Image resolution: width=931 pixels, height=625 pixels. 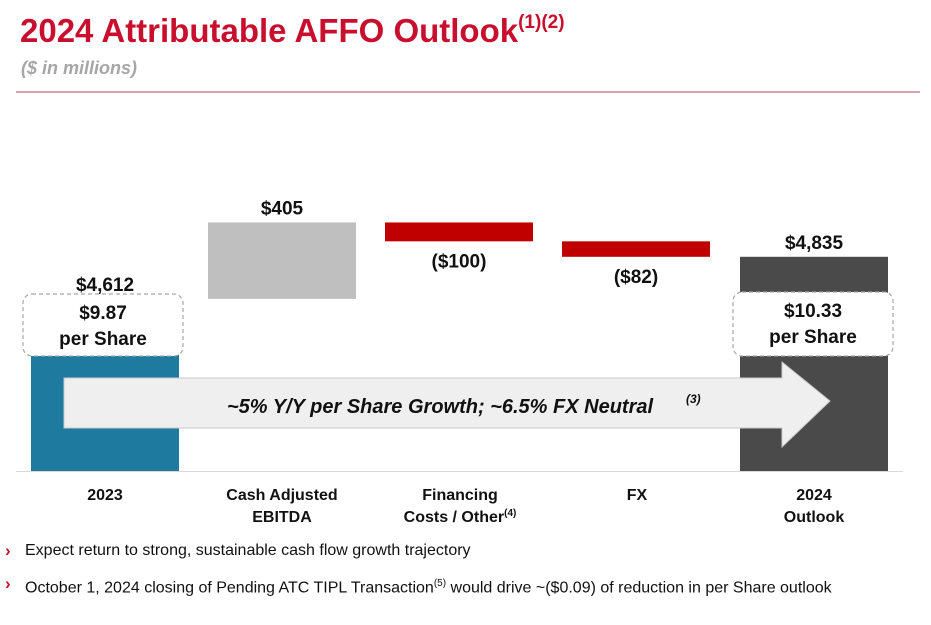 I want to click on page-title-text: 2024 Attributable AFFO Outlook, so click(x=269, y=30).